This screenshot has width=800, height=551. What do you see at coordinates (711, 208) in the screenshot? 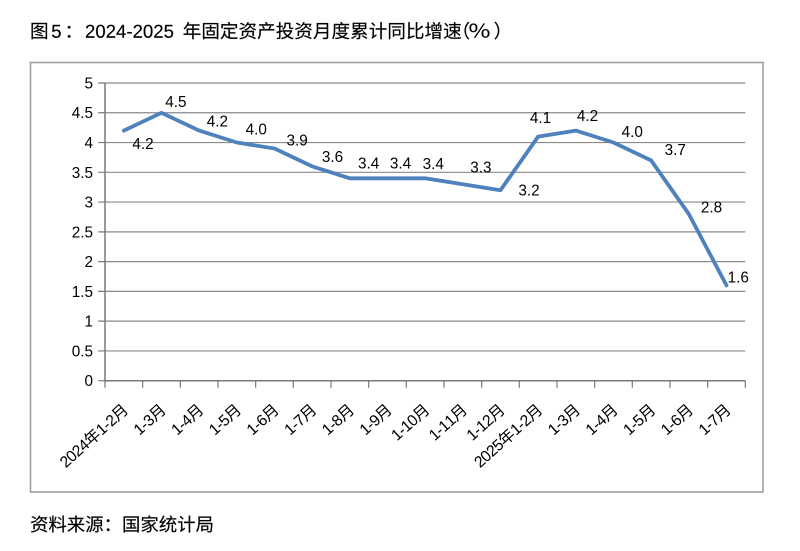
I see `svg-text: 2.8` at bounding box center [711, 208].